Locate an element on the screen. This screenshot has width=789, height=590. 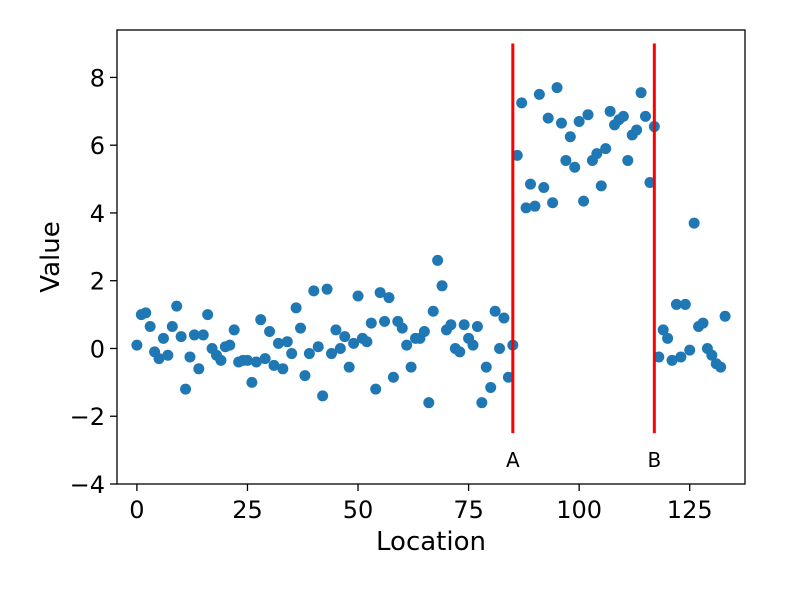
x-tick-label: 50 is located at coordinates (358, 510).